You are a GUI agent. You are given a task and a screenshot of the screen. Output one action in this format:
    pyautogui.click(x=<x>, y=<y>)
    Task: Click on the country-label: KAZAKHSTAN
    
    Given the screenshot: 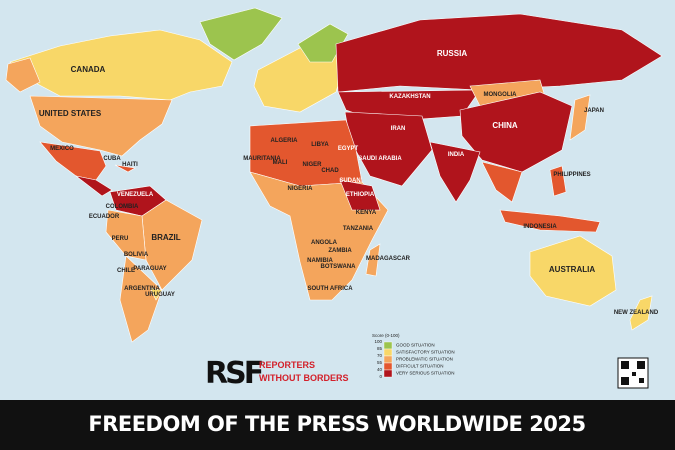 What is the action you would take?
    pyautogui.click(x=409, y=97)
    